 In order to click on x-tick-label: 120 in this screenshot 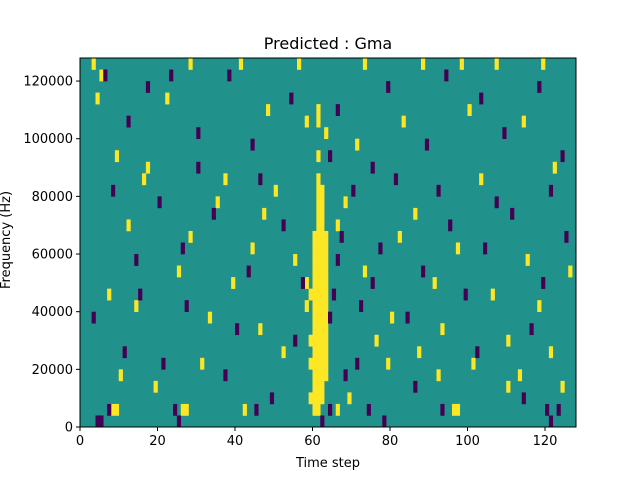, I will do `click(545, 441)`.